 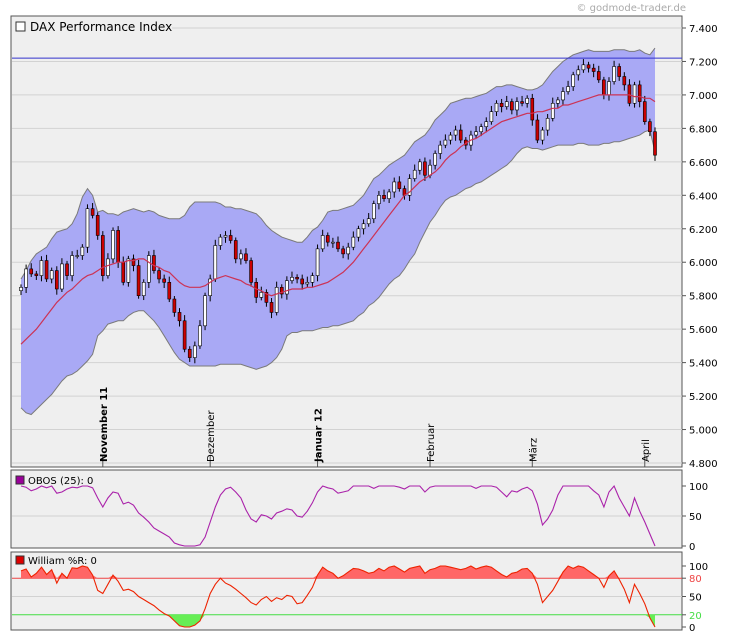 I want to click on month-label: Februar, so click(x=431, y=442).